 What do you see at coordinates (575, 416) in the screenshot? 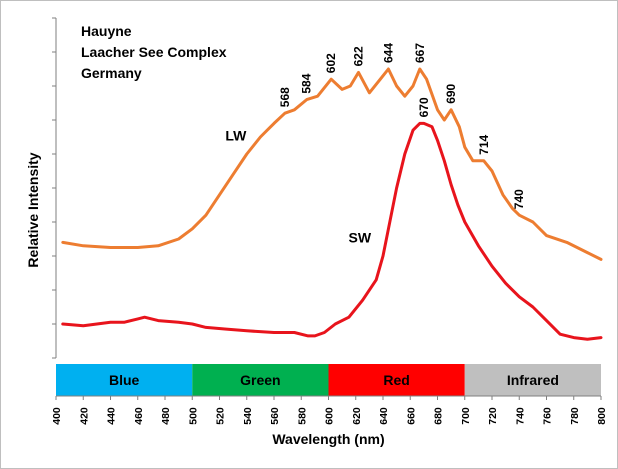
I see `x-tick-label: 780` at bounding box center [575, 416].